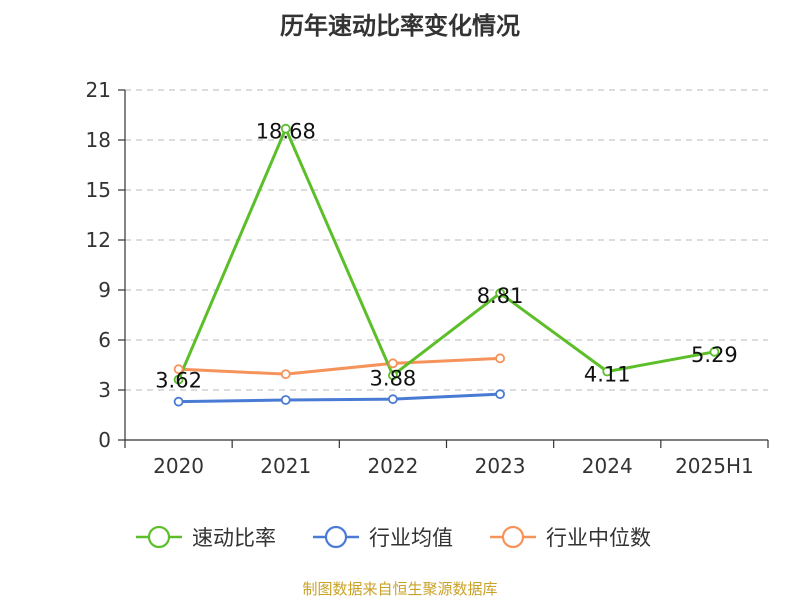 This screenshot has height=600, width=800. I want to click on data-label: 4.11, so click(607, 375).